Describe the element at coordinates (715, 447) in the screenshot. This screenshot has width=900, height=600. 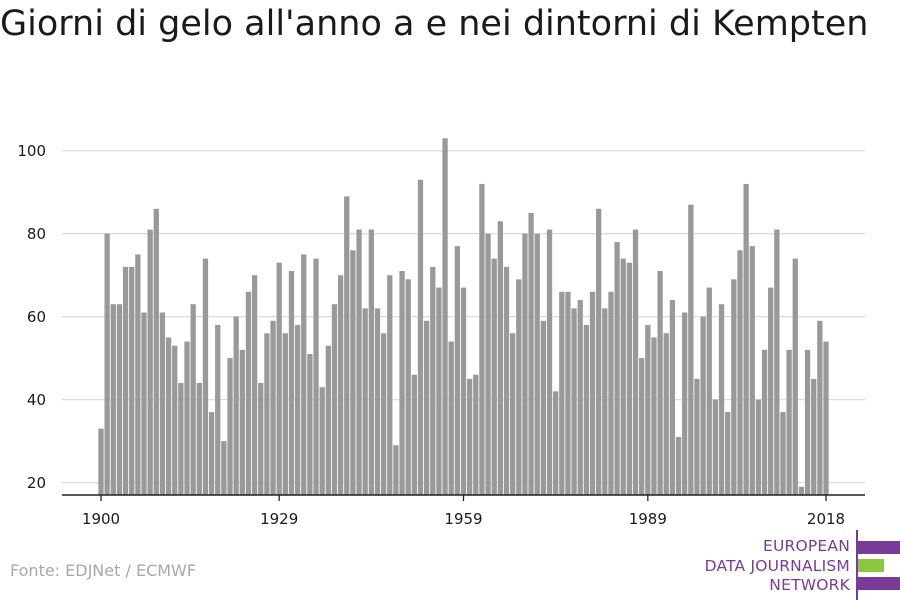
I see `bar-2000` at that location.